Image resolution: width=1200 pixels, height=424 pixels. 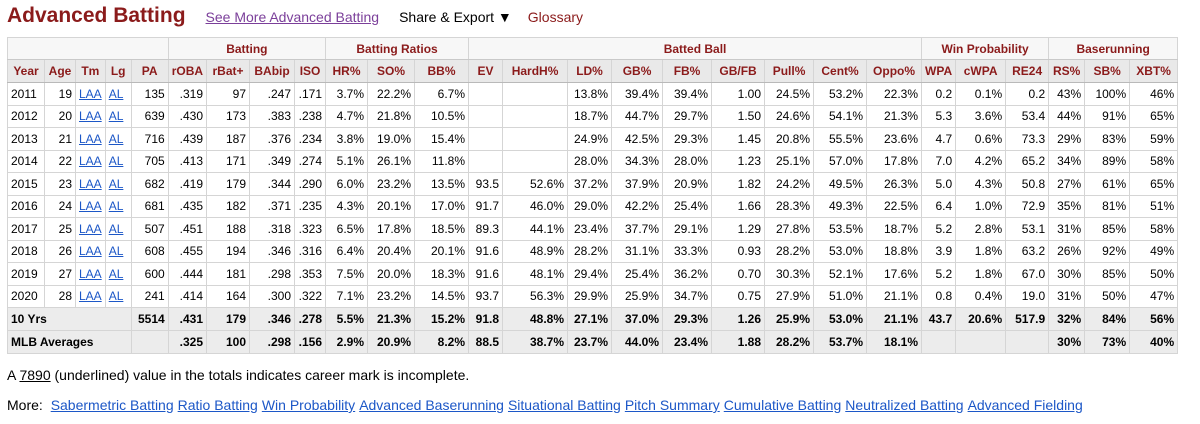 What do you see at coordinates (149, 71) in the screenshot?
I see `column-header-pa: PA` at bounding box center [149, 71].